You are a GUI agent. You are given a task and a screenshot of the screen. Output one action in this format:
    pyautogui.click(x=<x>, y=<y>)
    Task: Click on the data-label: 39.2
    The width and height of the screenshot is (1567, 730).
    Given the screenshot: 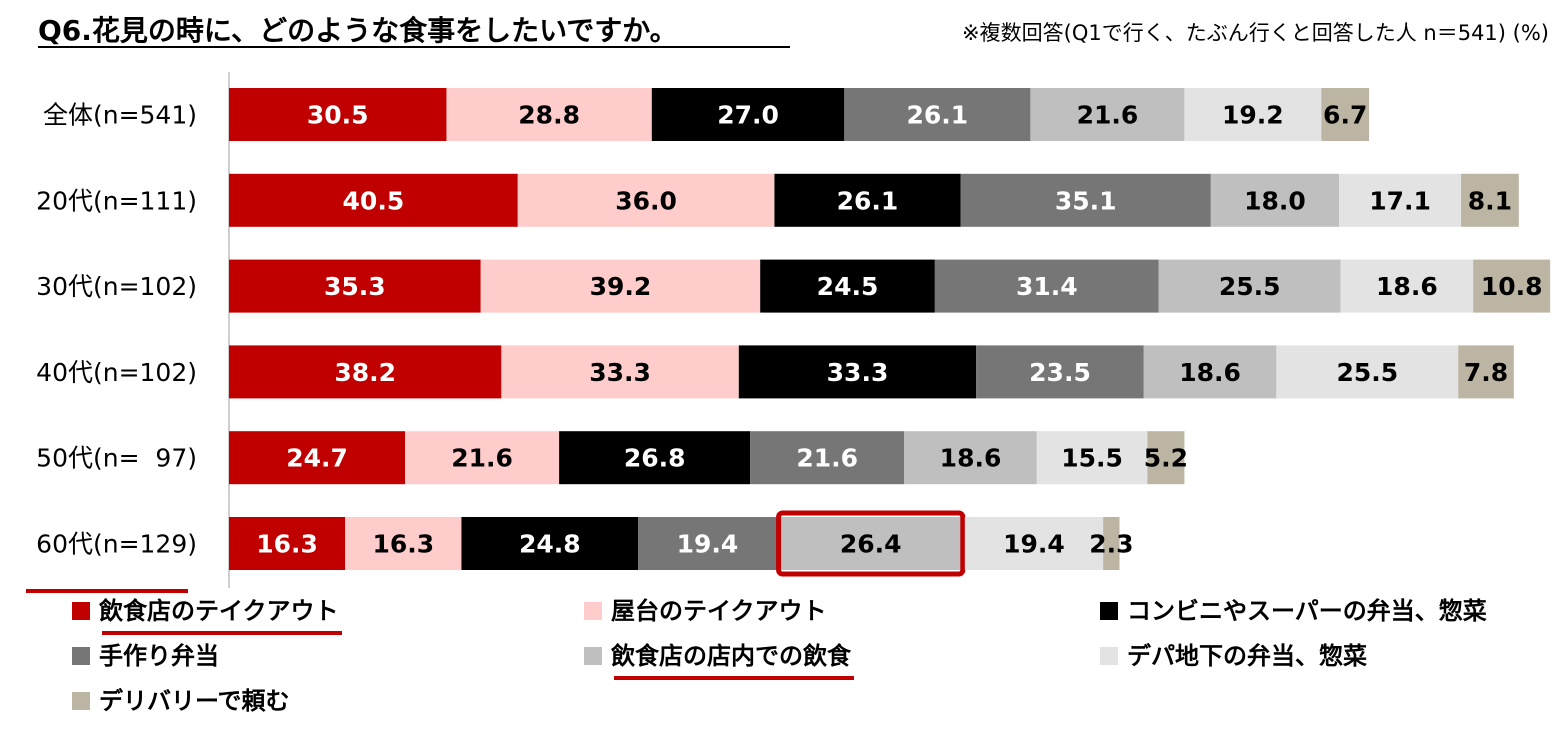 What is the action you would take?
    pyautogui.click(x=621, y=286)
    